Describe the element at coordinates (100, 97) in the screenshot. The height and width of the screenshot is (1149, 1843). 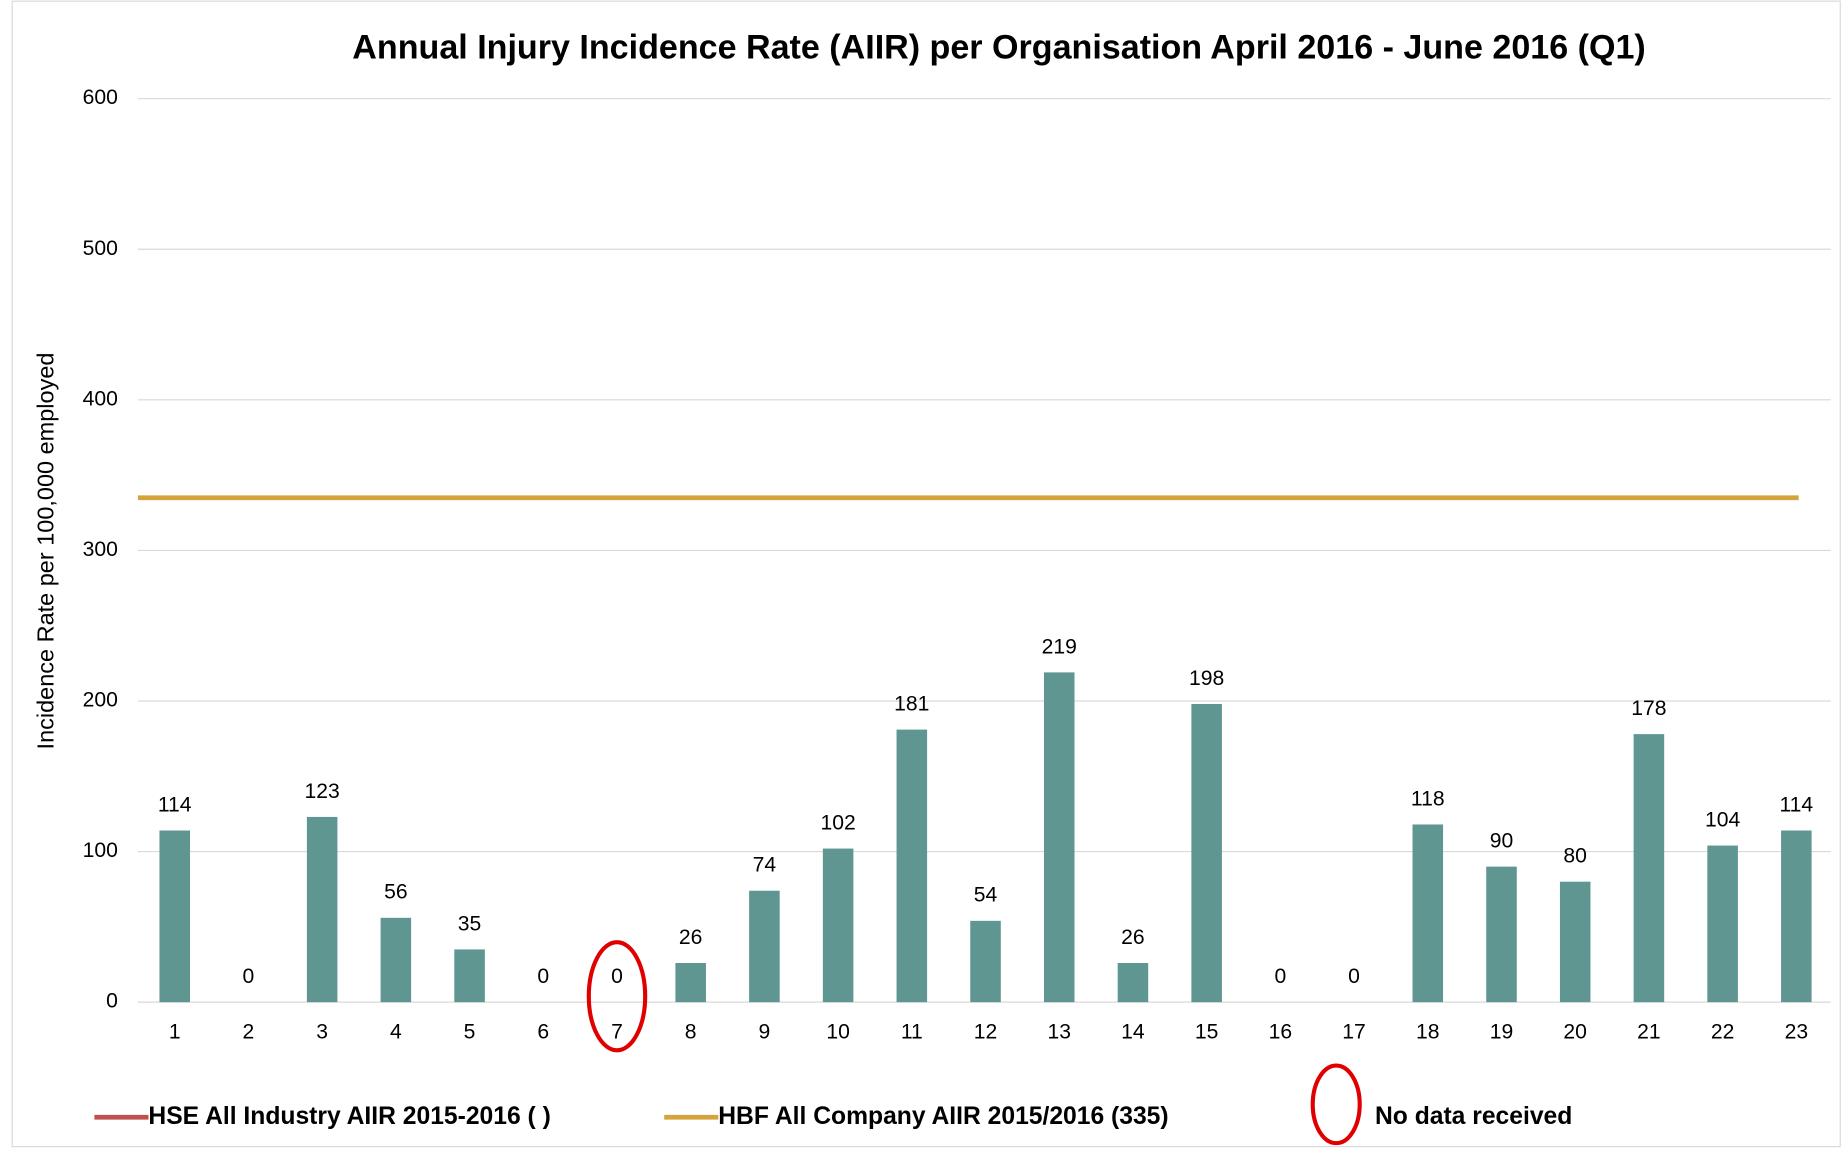
I see `y-tick-label: 600` at that location.